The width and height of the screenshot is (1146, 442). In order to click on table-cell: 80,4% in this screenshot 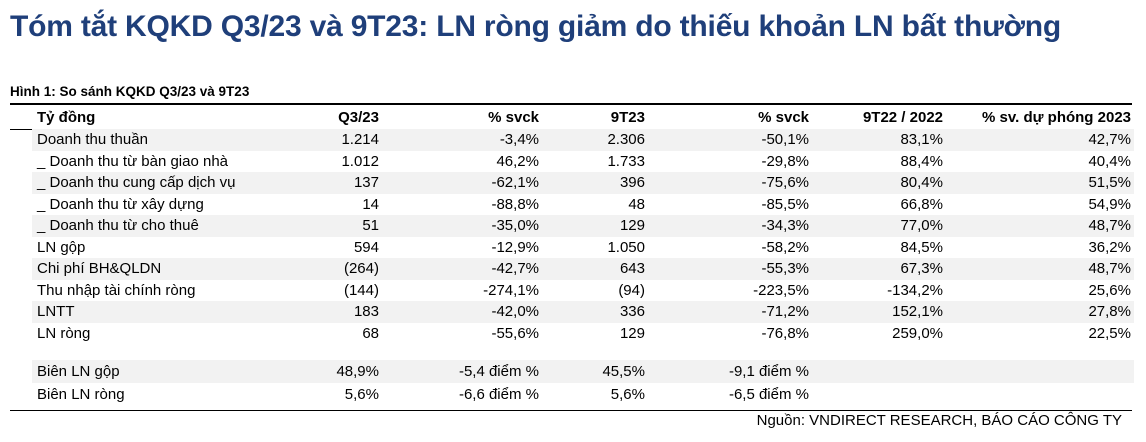, I will do `click(879, 183)`.